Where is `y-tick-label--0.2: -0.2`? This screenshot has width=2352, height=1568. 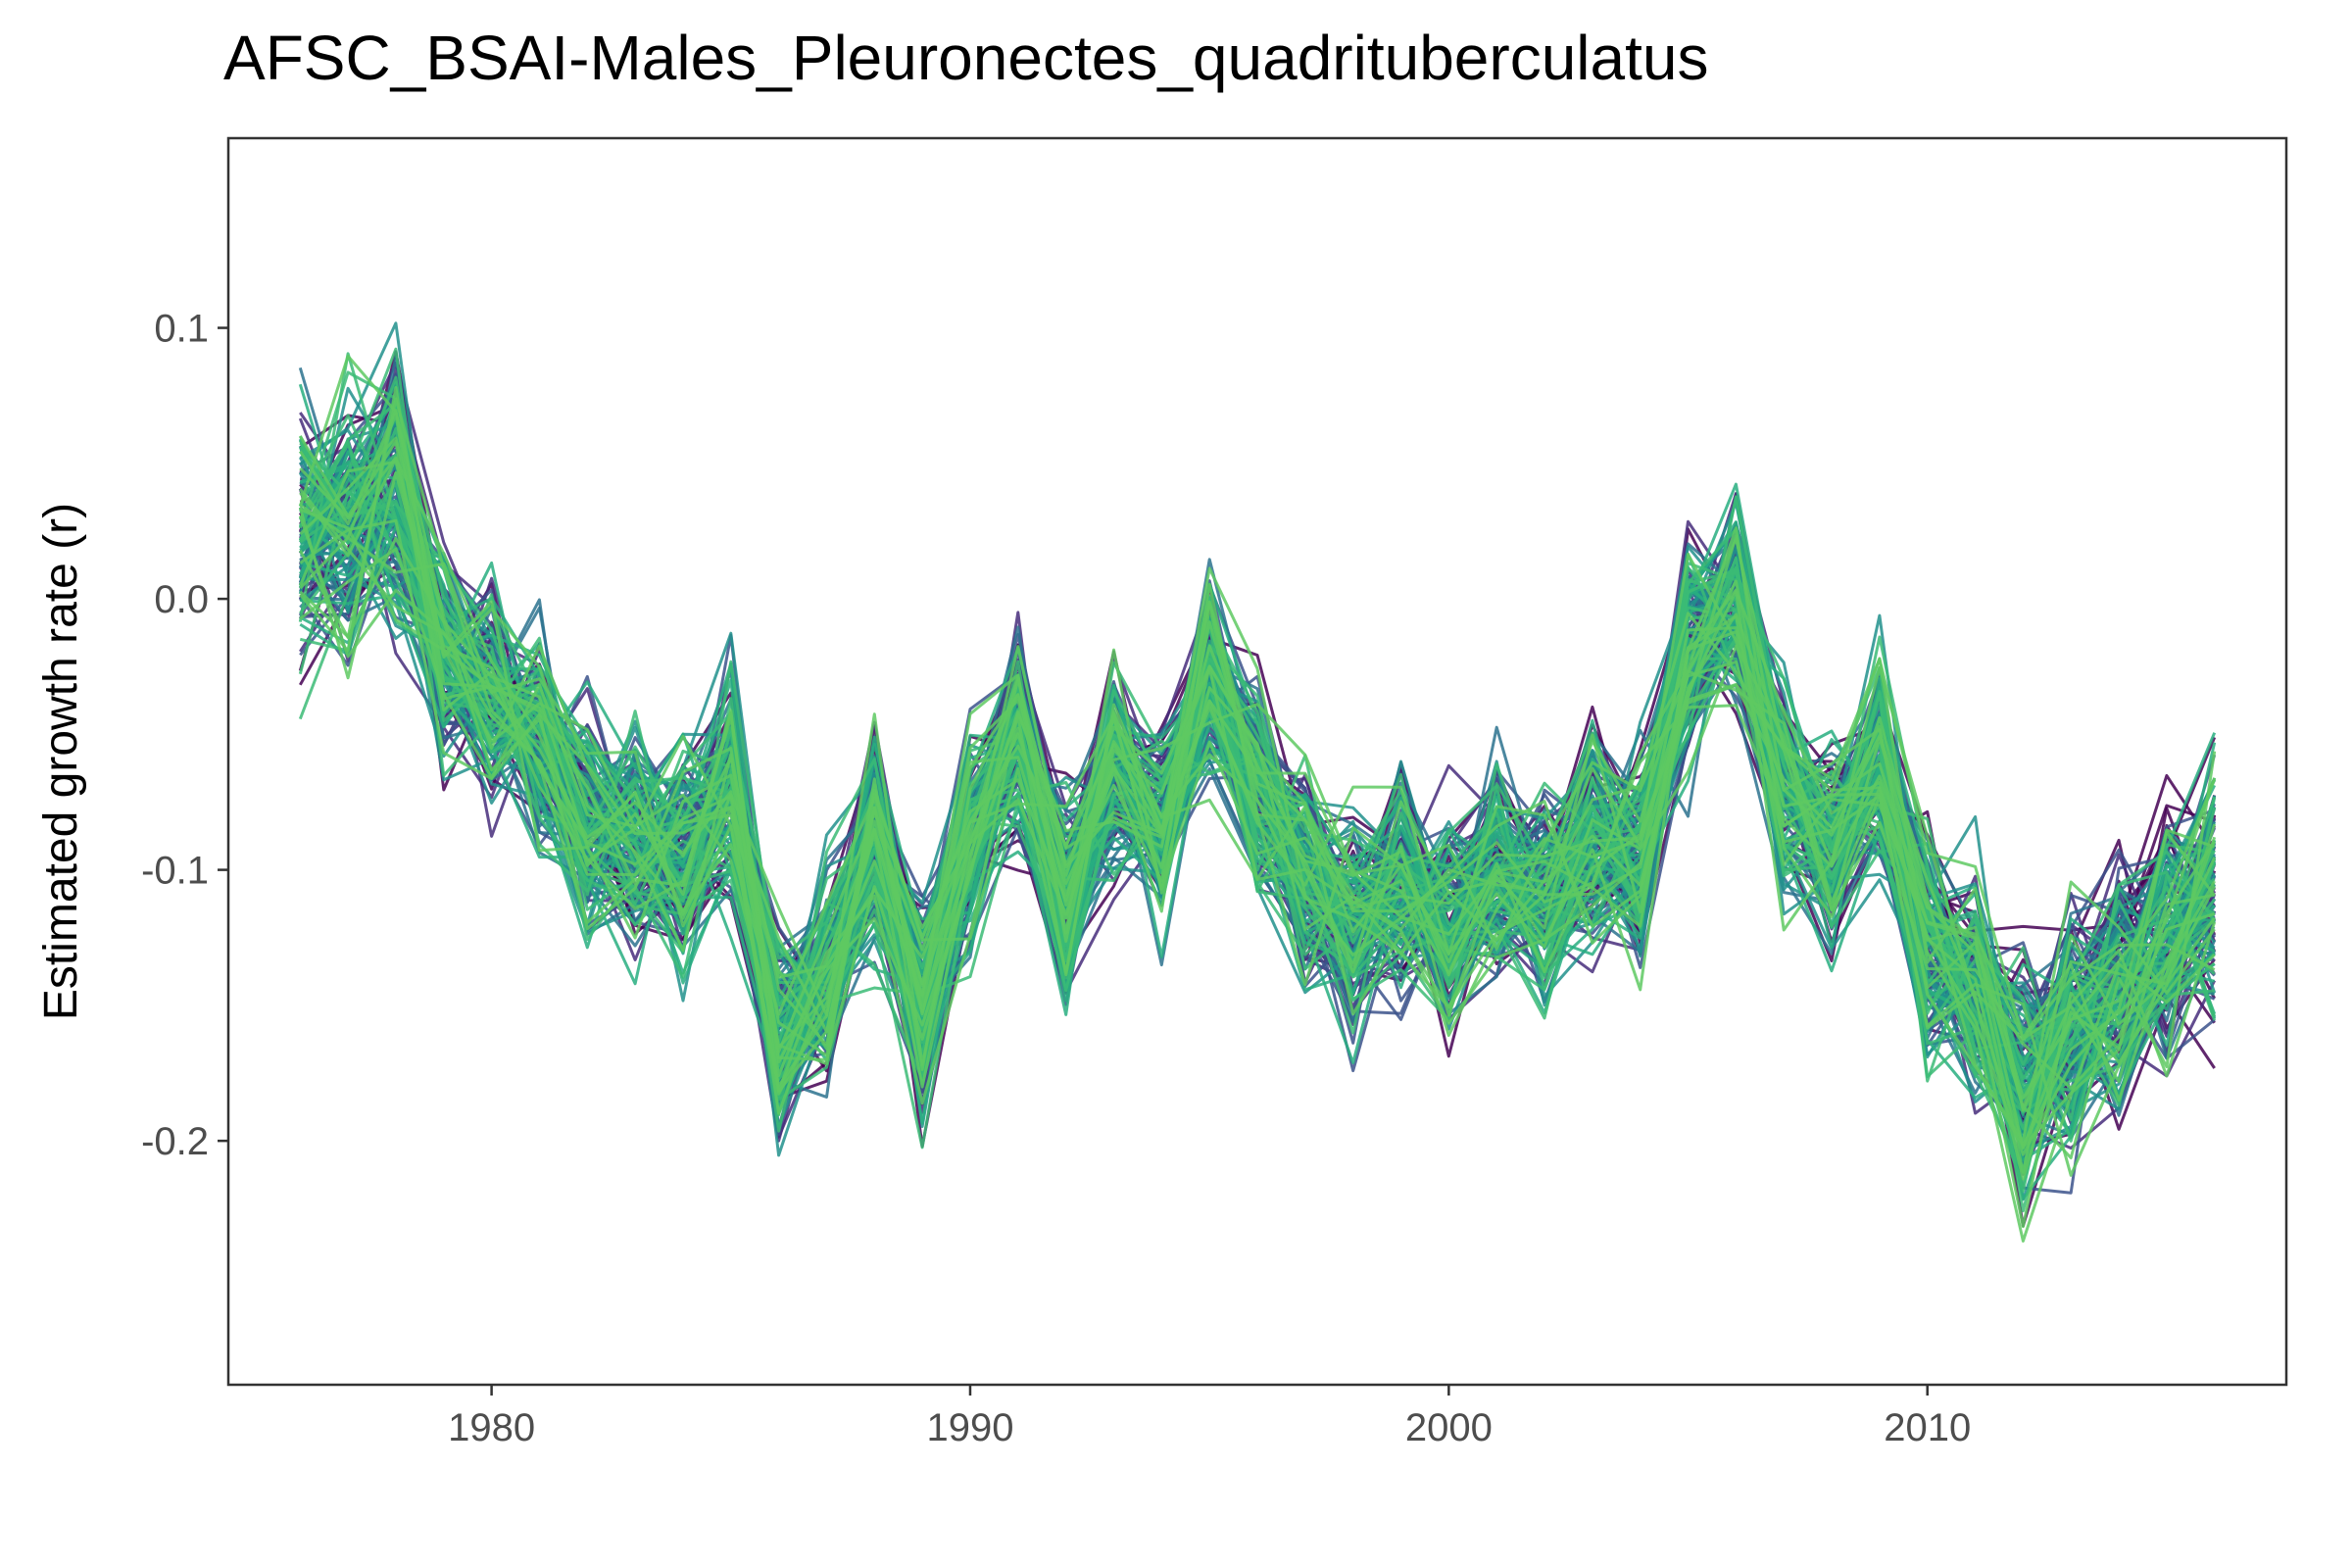 y-tick-label--0.2: -0.2 is located at coordinates (175, 1141).